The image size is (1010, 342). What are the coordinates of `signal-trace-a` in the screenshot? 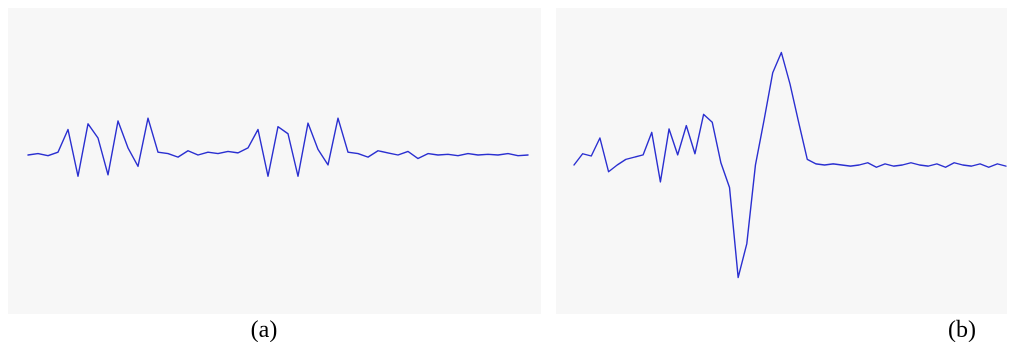 It's located at (278, 147).